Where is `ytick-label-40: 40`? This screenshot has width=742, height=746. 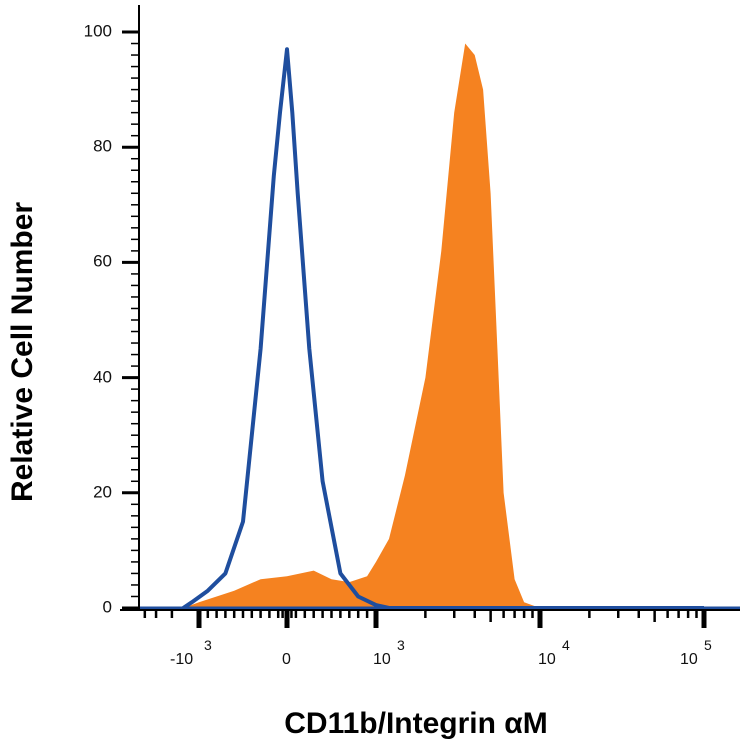 ytick-label-40: 40 is located at coordinates (102, 376).